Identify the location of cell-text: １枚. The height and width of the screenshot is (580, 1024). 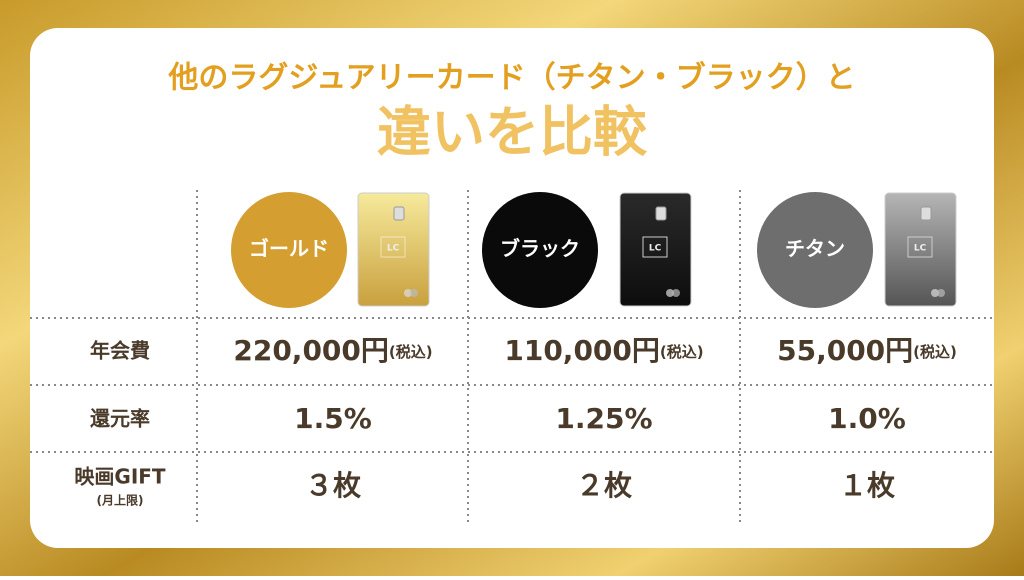
(867, 485).